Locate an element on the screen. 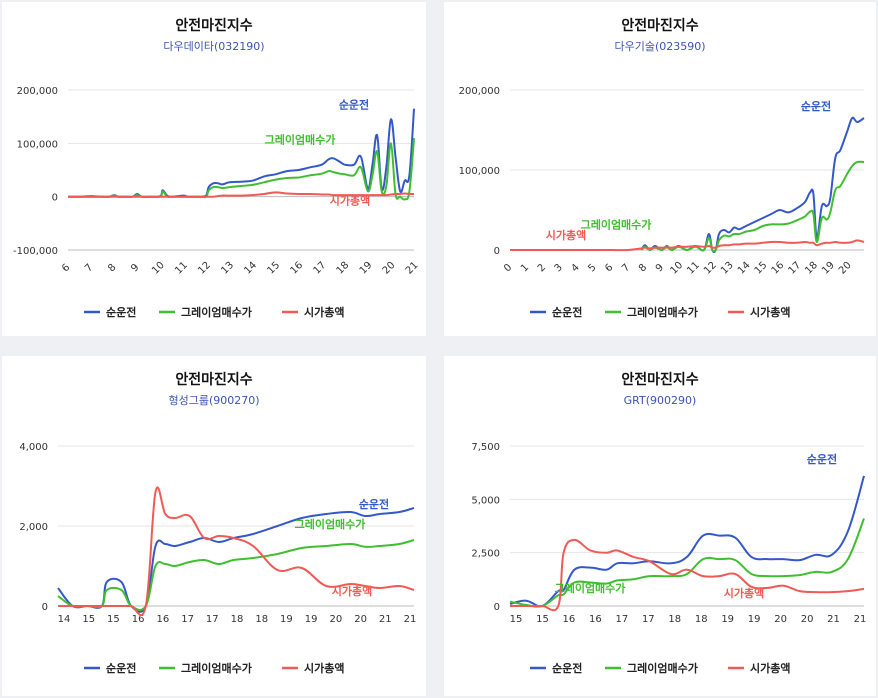  x-tick-label: 7 is located at coordinates (89, 268).